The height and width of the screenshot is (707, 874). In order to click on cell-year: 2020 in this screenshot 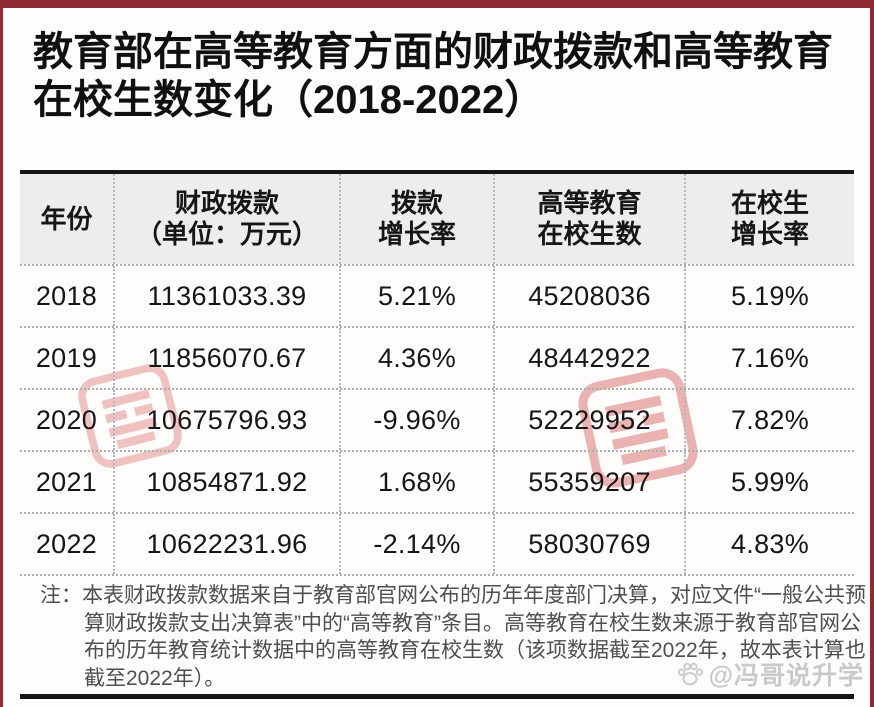, I will do `click(66, 419)`.